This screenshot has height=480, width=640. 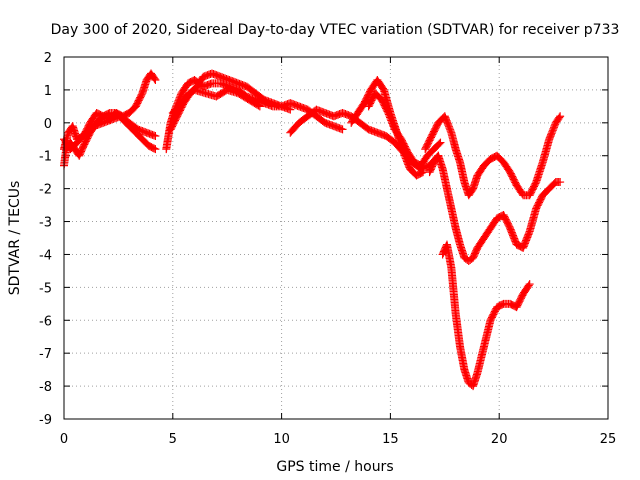 I want to click on x-tick-label: 20, so click(x=499, y=439).